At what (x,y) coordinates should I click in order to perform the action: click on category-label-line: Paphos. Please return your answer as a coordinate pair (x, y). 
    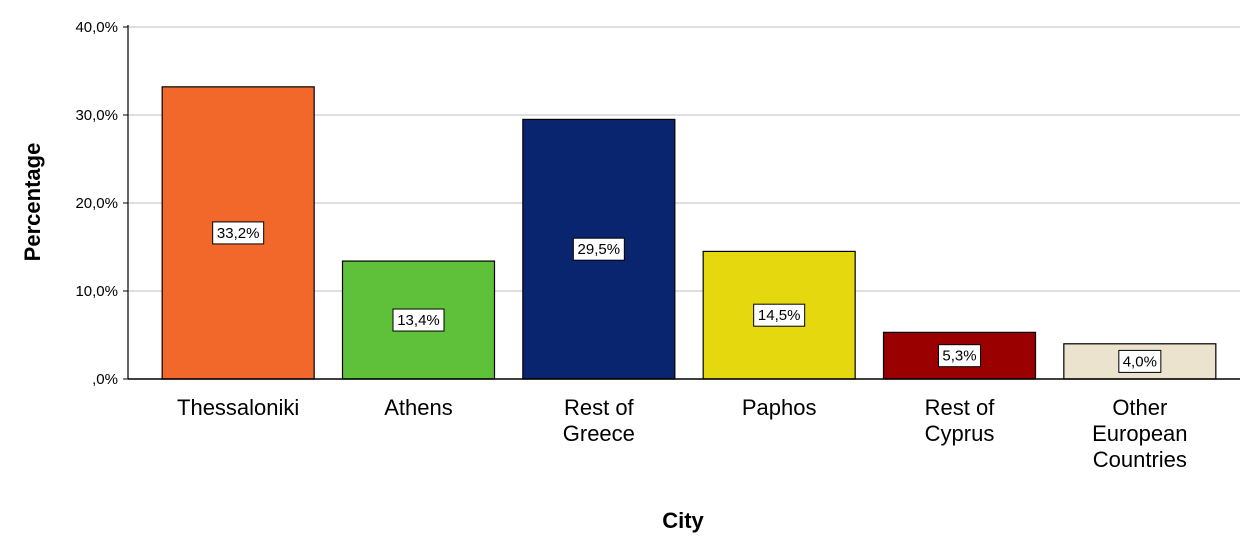
    Looking at the image, I should click on (779, 407).